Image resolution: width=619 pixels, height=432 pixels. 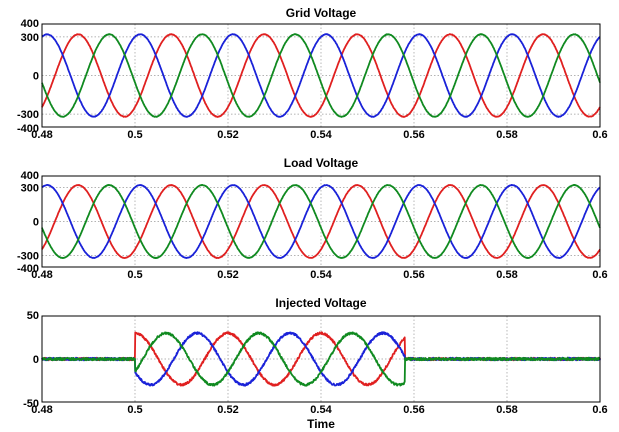 What do you see at coordinates (321, 163) in the screenshot?
I see `chart-title: Load Voltage` at bounding box center [321, 163].